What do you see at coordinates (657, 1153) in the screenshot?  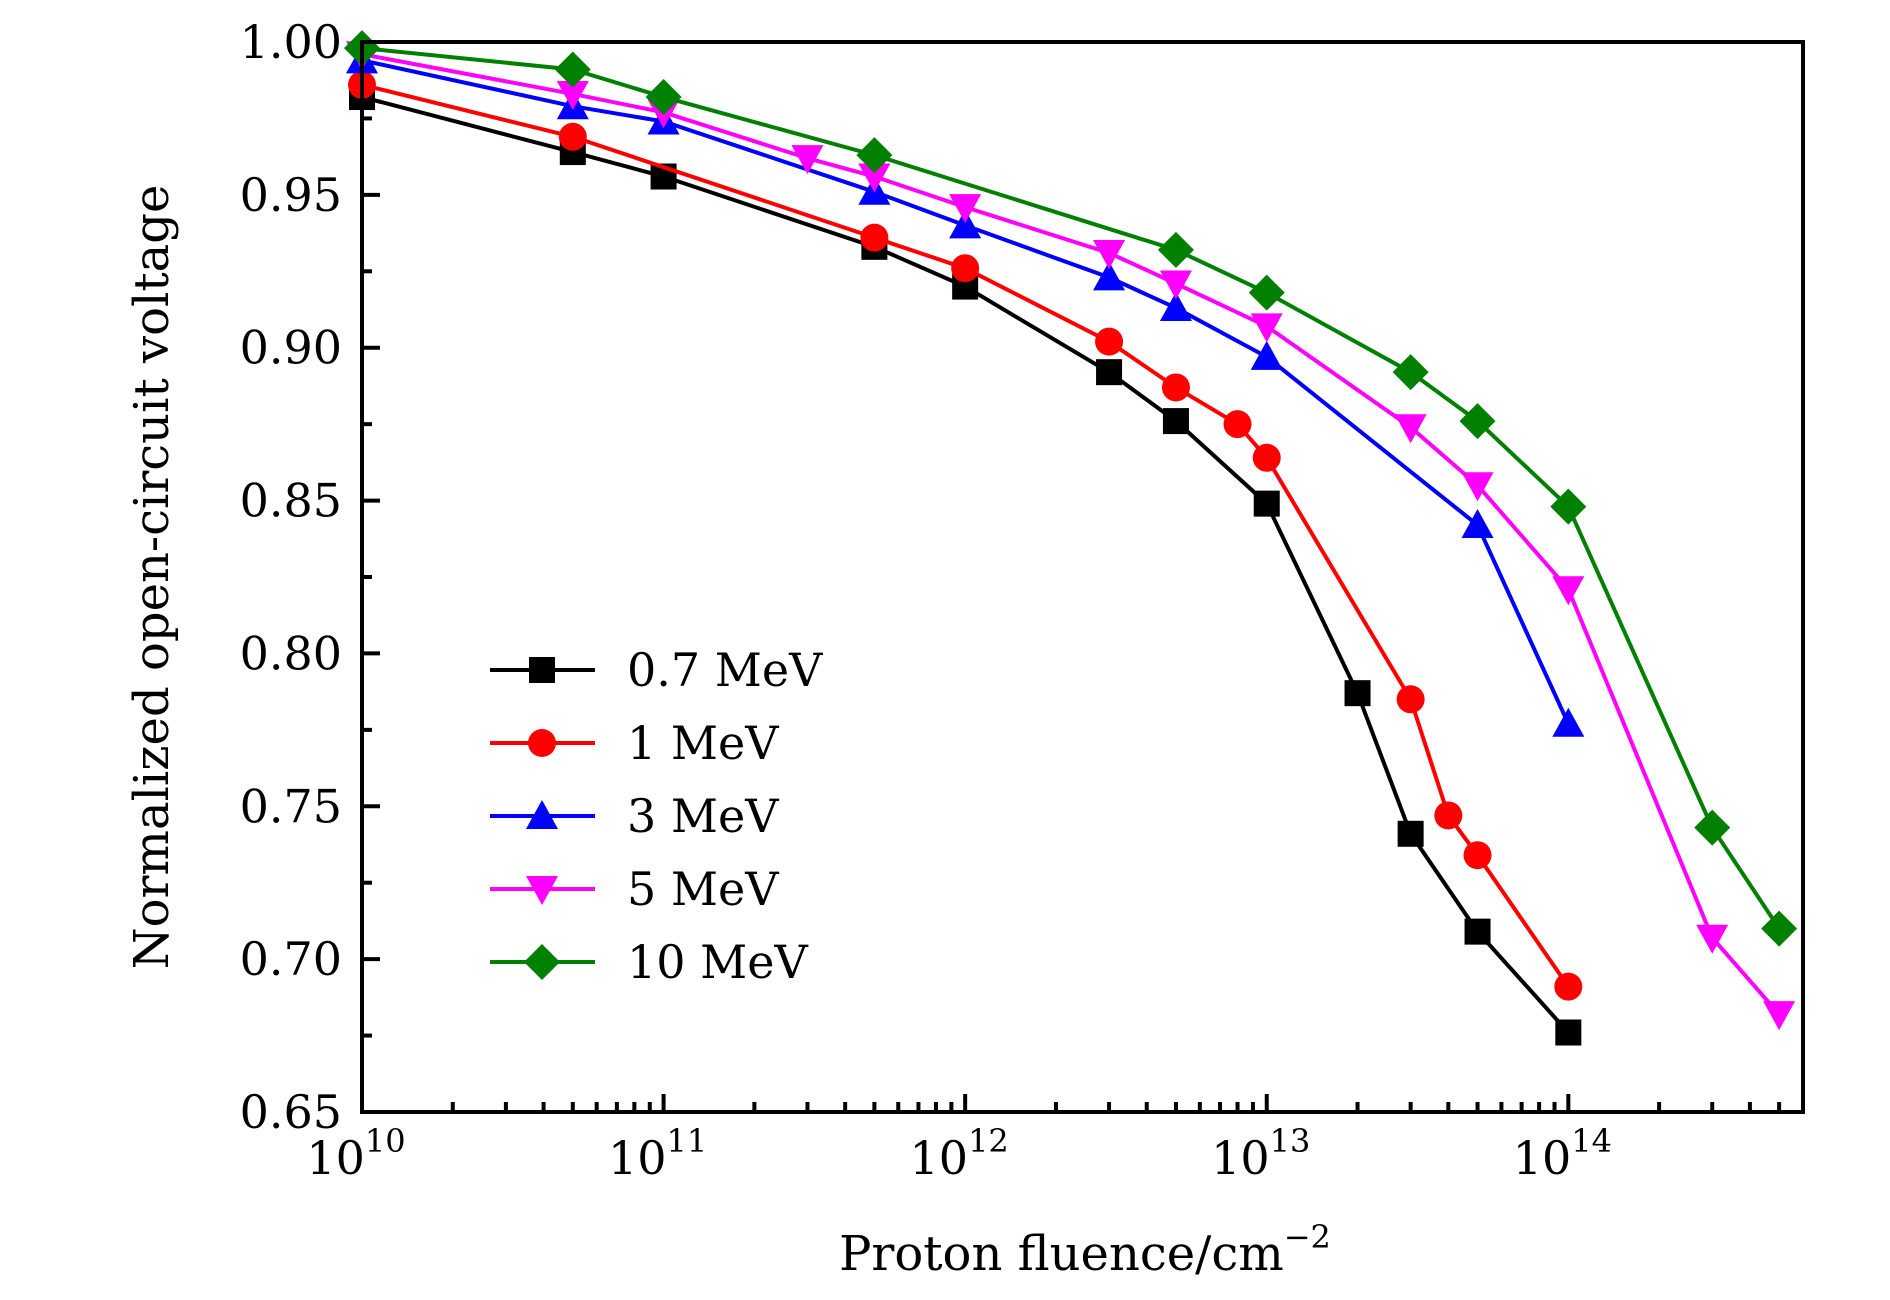 I see `x-tick-label: 1011` at bounding box center [657, 1153].